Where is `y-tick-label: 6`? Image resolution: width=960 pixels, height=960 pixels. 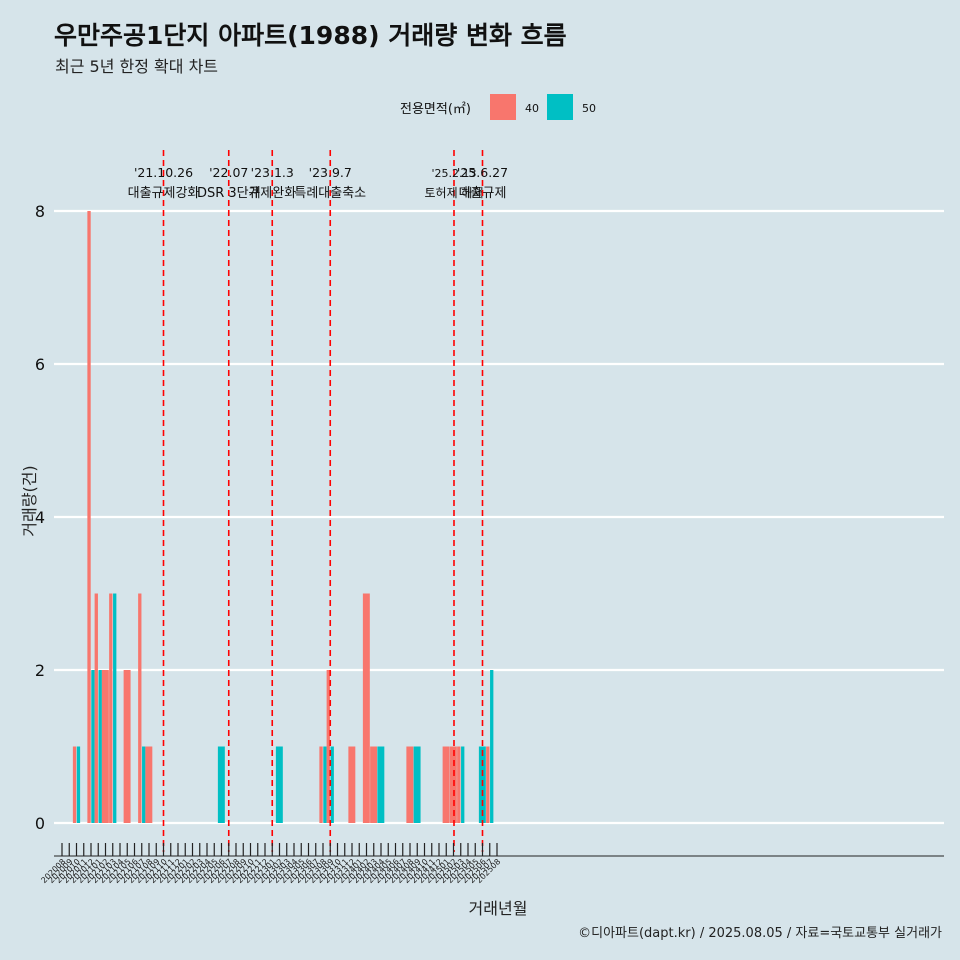
y-tick-label: 6 is located at coordinates (40, 364).